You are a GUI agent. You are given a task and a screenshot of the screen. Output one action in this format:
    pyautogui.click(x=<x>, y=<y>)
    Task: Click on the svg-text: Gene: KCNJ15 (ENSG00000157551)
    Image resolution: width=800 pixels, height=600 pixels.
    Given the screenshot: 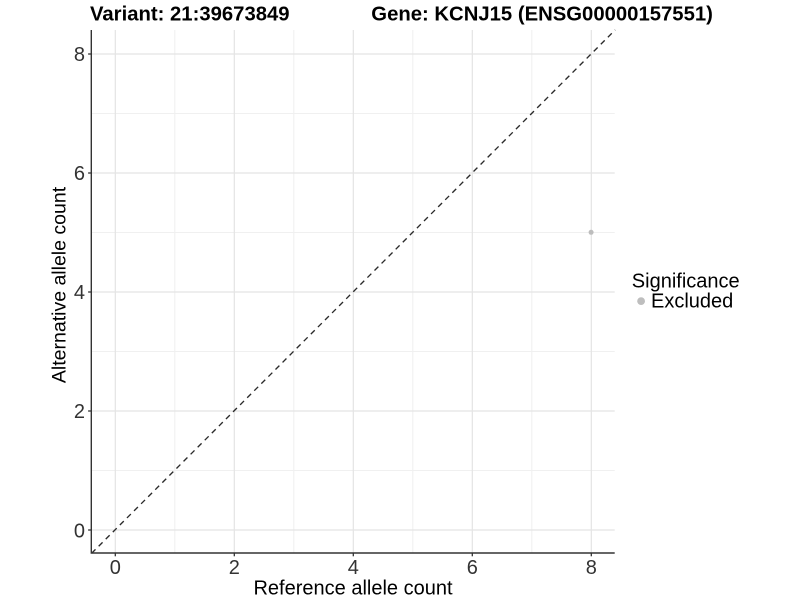 What is the action you would take?
    pyautogui.click(x=542, y=15)
    